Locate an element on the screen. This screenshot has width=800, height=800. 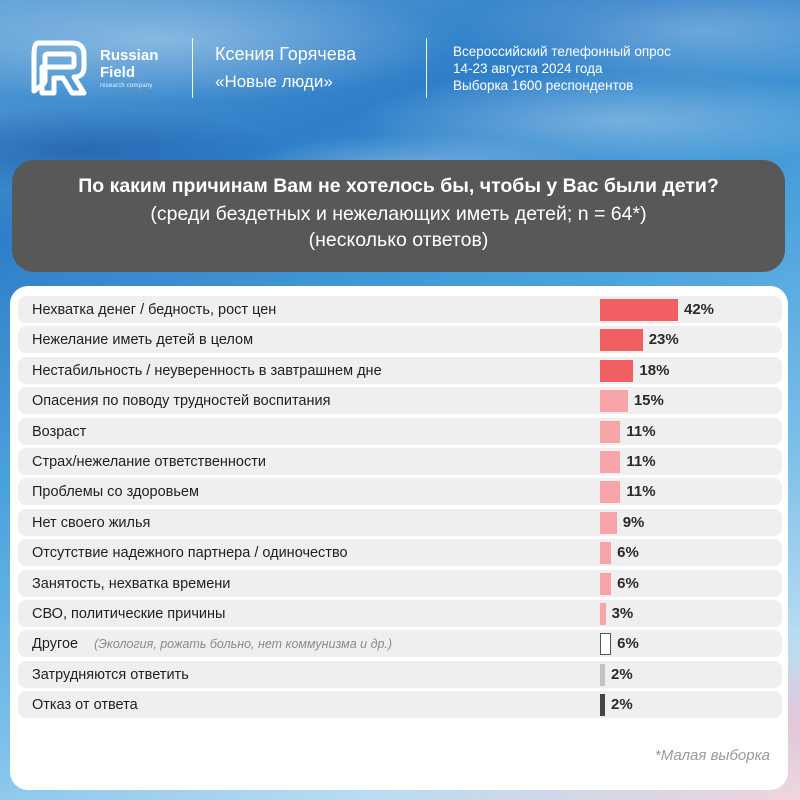
category-text: Нехватка денег / бедность, рост цен is located at coordinates (154, 310).